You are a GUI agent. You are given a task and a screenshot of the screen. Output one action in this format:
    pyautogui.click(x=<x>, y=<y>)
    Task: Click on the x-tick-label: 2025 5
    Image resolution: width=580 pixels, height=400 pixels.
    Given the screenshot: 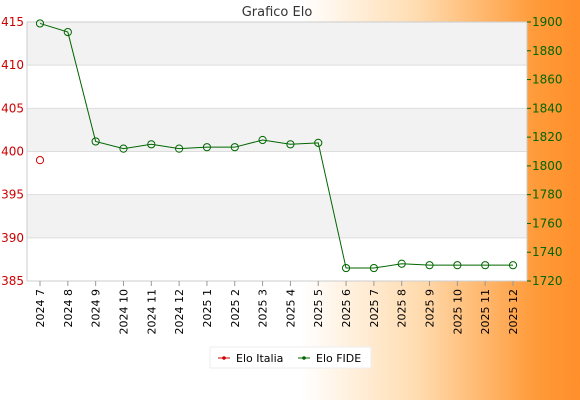 What is the action you would take?
    pyautogui.click(x=318, y=308)
    